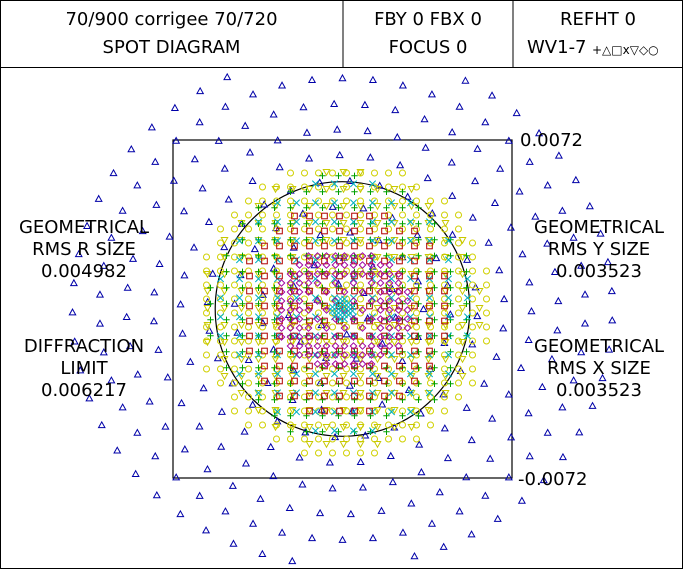 This screenshot has width=683, height=569. I want to click on rms-x-label-line2: RMS X SIZE, so click(599, 368).